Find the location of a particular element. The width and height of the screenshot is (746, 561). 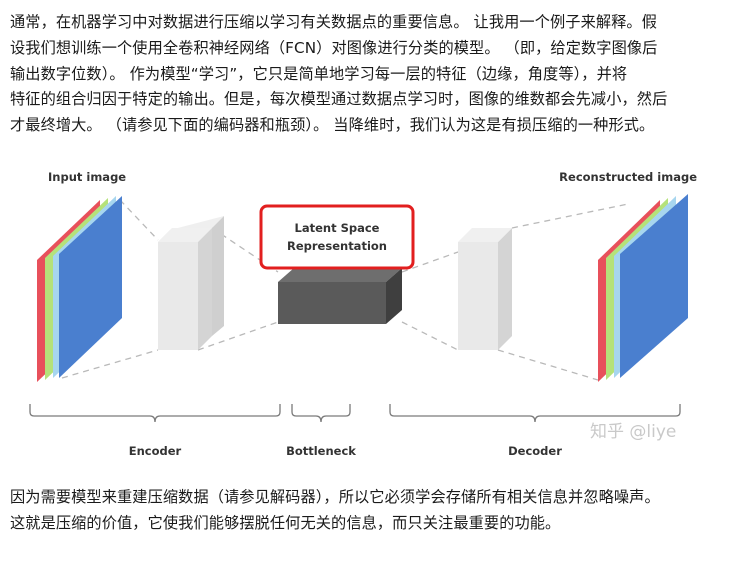

encoder-brace is located at coordinates (155, 413).